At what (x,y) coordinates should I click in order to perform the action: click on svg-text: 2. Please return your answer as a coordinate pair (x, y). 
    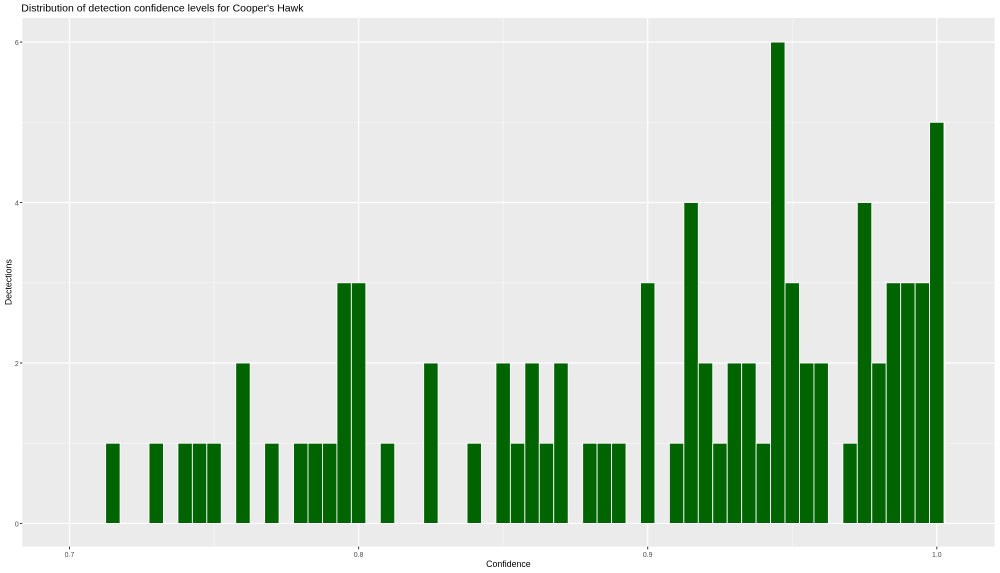
    Looking at the image, I should click on (17, 364).